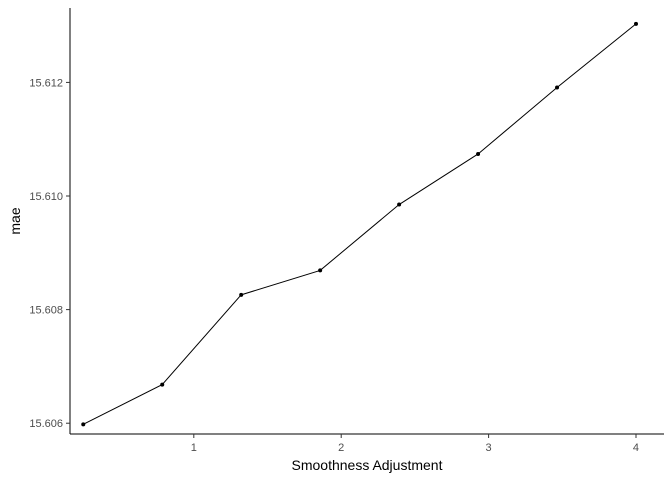 The height and width of the screenshot is (480, 672). Describe the element at coordinates (46, 197) in the screenshot. I see `y-tick-label: 15.610` at that location.